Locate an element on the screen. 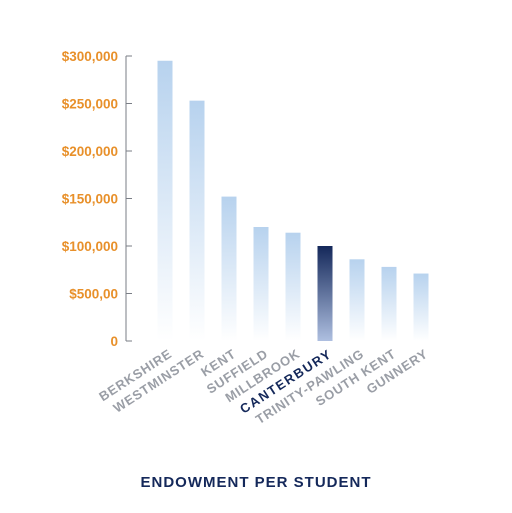 This screenshot has width=512, height=513. y-tick-label: 0 is located at coordinates (114, 341).